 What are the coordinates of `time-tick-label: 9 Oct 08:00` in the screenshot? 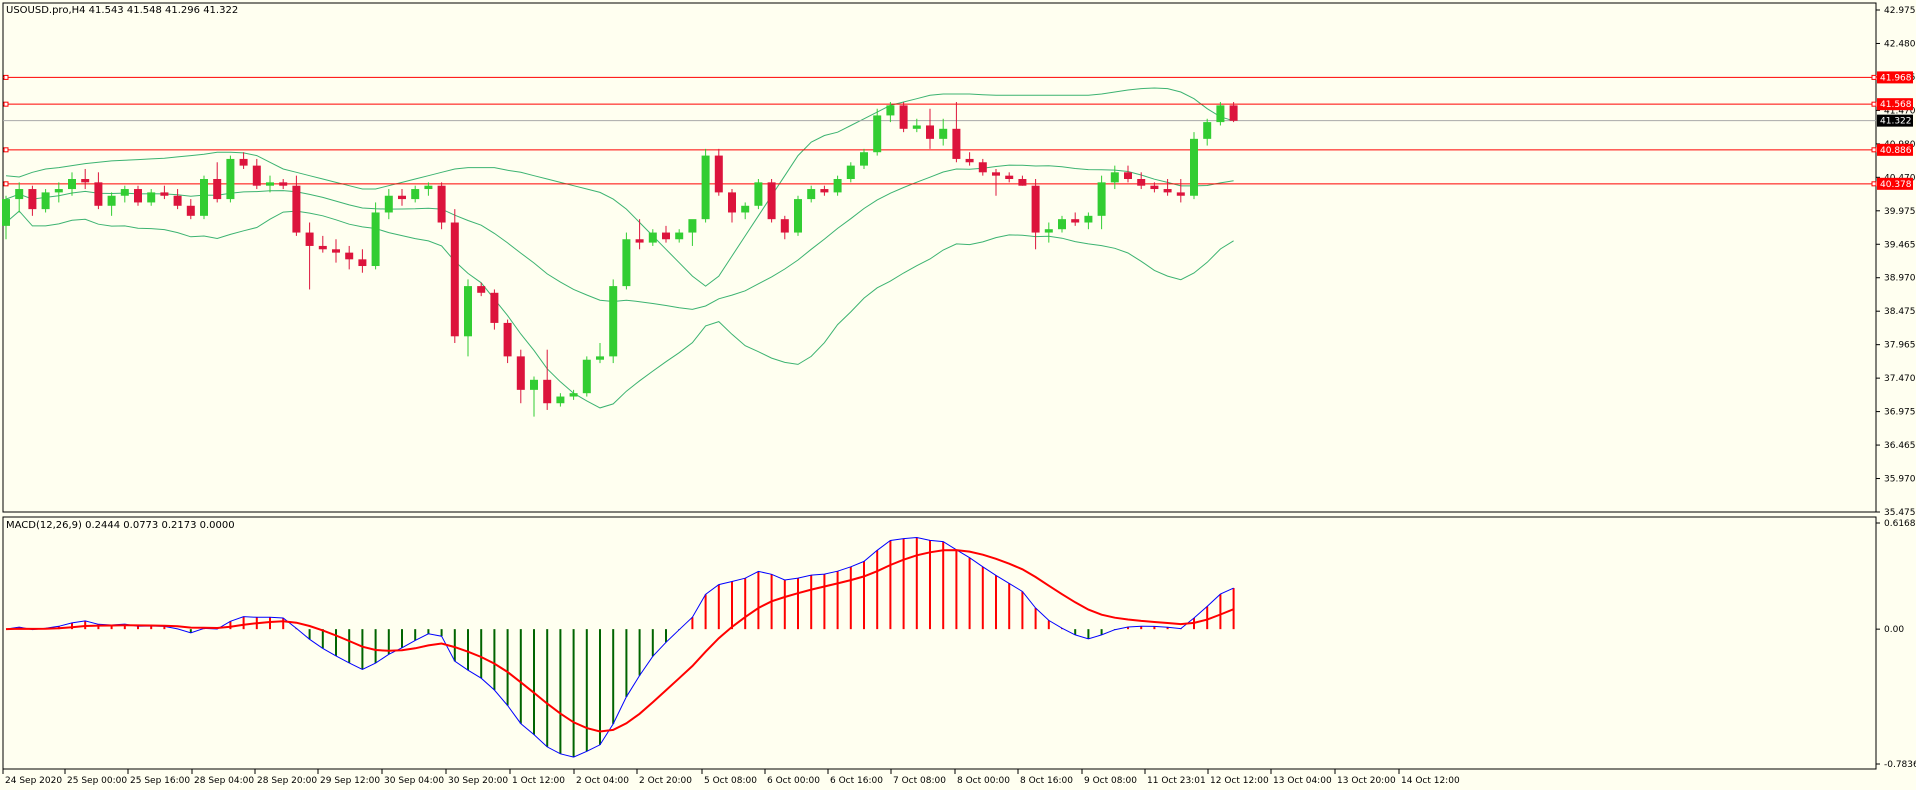 It's located at (1110, 781).